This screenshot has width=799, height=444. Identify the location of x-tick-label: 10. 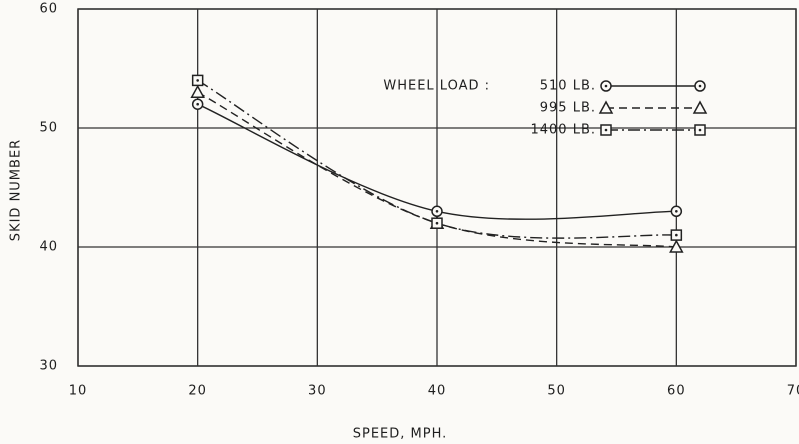
(78, 391).